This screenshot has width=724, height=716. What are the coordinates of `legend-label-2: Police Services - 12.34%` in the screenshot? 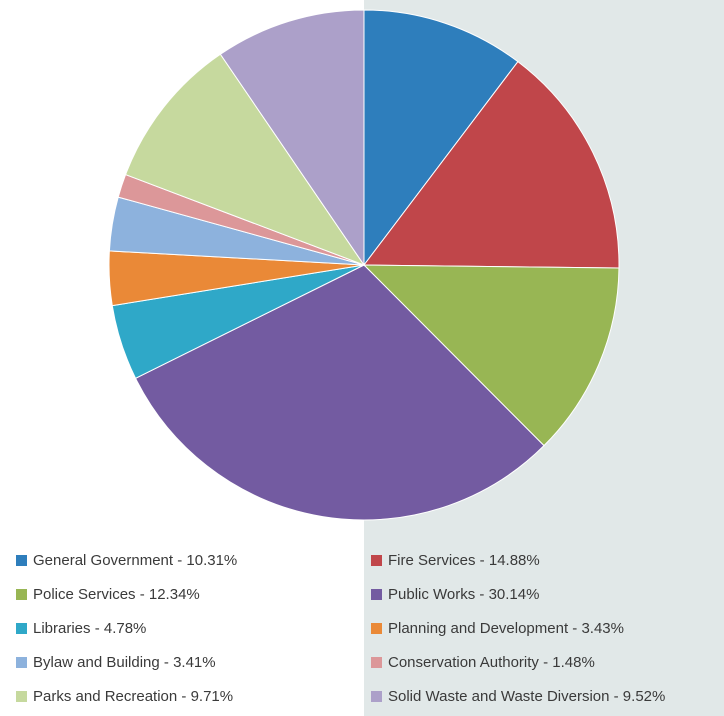 It's located at (116, 594).